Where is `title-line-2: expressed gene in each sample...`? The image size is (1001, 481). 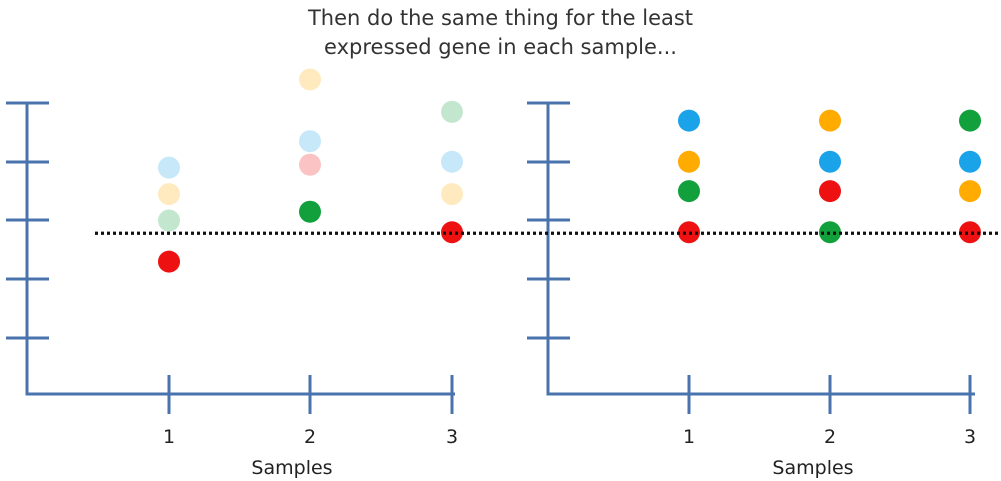 title-line-2: expressed gene in each sample... is located at coordinates (500, 47).